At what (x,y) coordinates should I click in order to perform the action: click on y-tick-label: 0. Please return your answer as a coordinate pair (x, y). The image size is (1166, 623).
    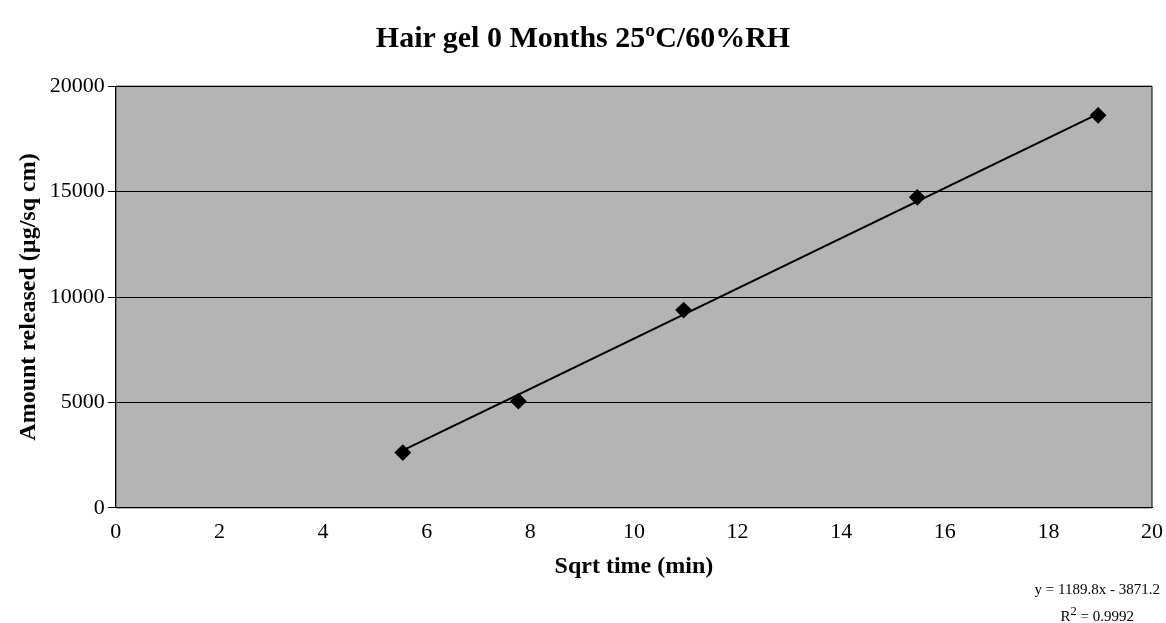
    Looking at the image, I should click on (99, 506).